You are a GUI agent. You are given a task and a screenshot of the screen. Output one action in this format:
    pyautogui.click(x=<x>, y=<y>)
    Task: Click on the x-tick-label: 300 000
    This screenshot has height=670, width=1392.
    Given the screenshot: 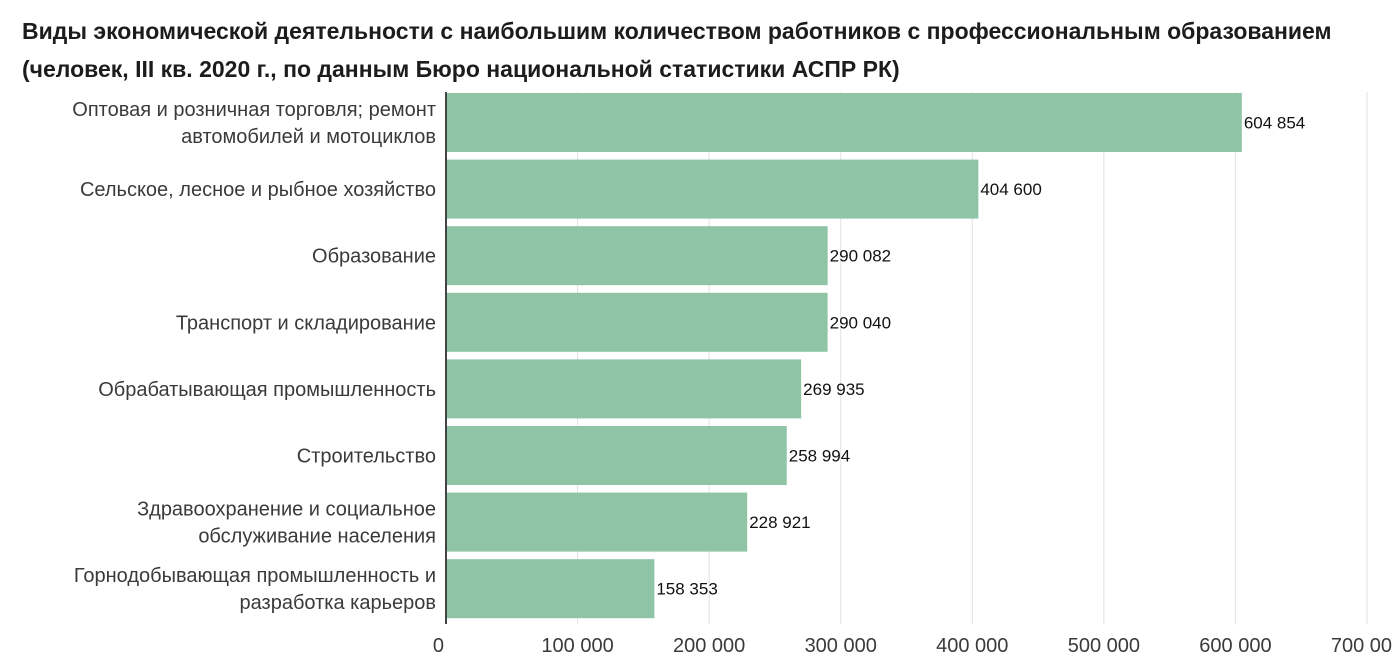 What is the action you would take?
    pyautogui.click(x=841, y=646)
    